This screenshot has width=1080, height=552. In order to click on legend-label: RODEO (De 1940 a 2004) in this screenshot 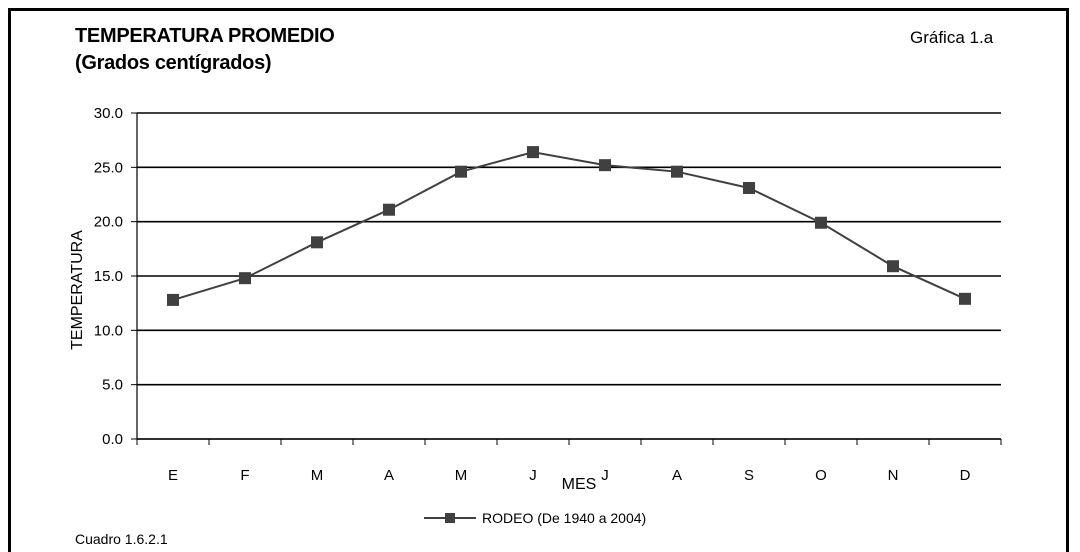, I will do `click(564, 518)`.